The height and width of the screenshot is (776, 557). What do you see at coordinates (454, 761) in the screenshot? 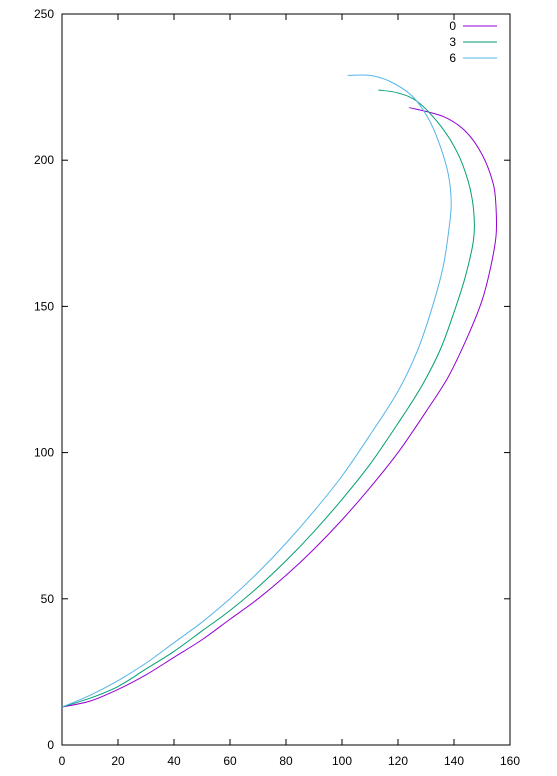
I see `x-tick-label: 140` at bounding box center [454, 761].